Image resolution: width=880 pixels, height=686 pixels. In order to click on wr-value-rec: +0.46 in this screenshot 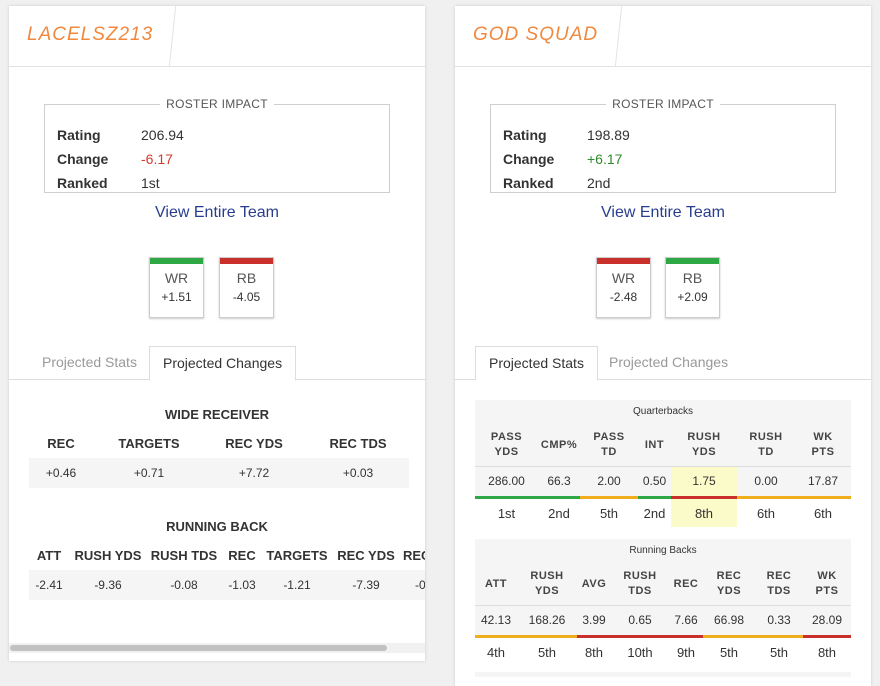, I will do `click(61, 473)`.